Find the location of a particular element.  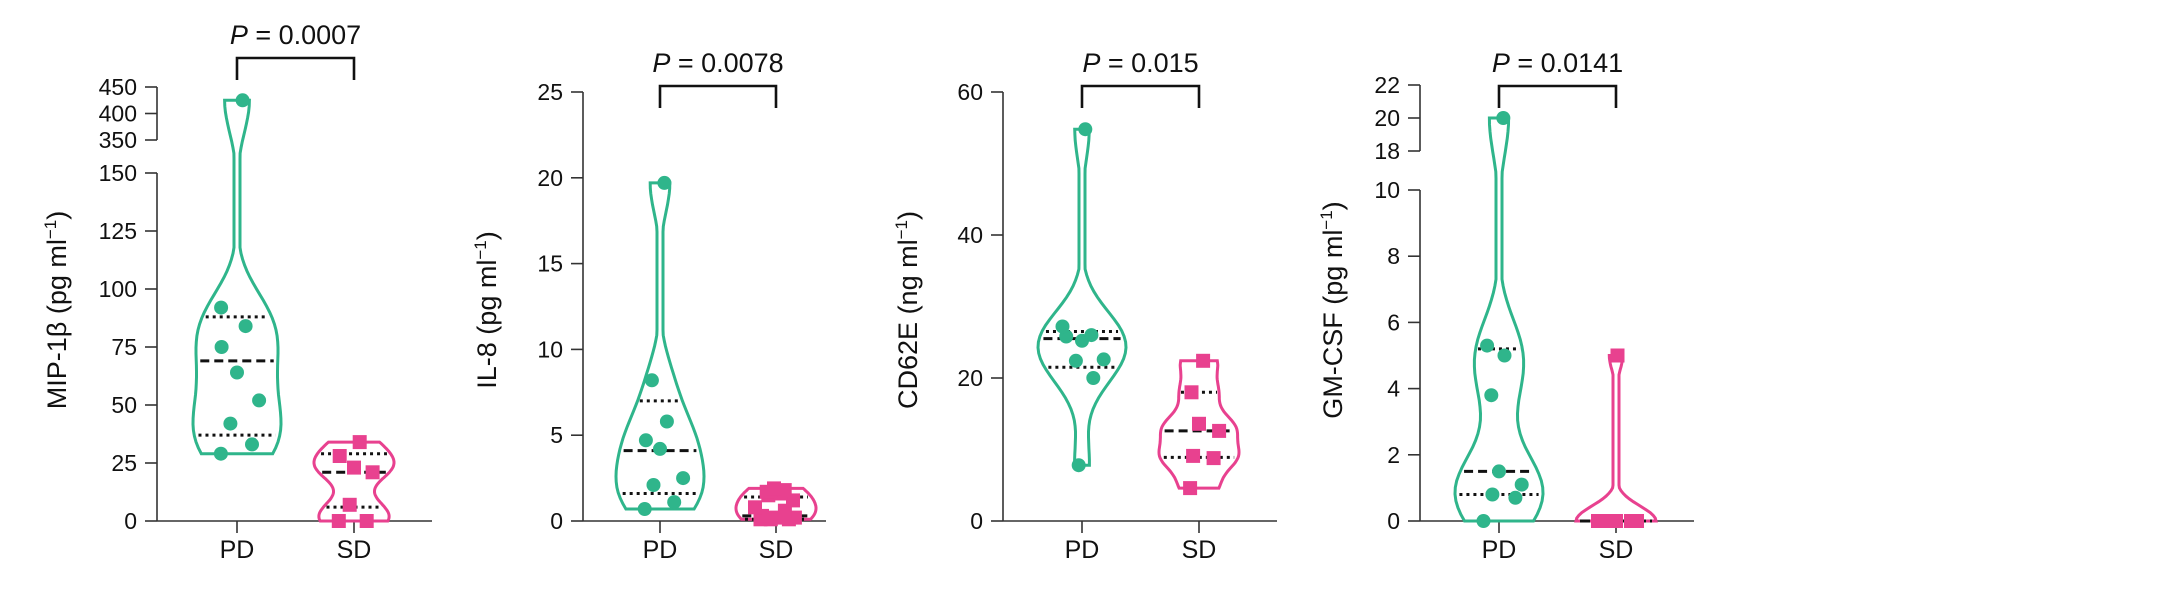

y-tick-label: 75 is located at coordinates (124, 347).